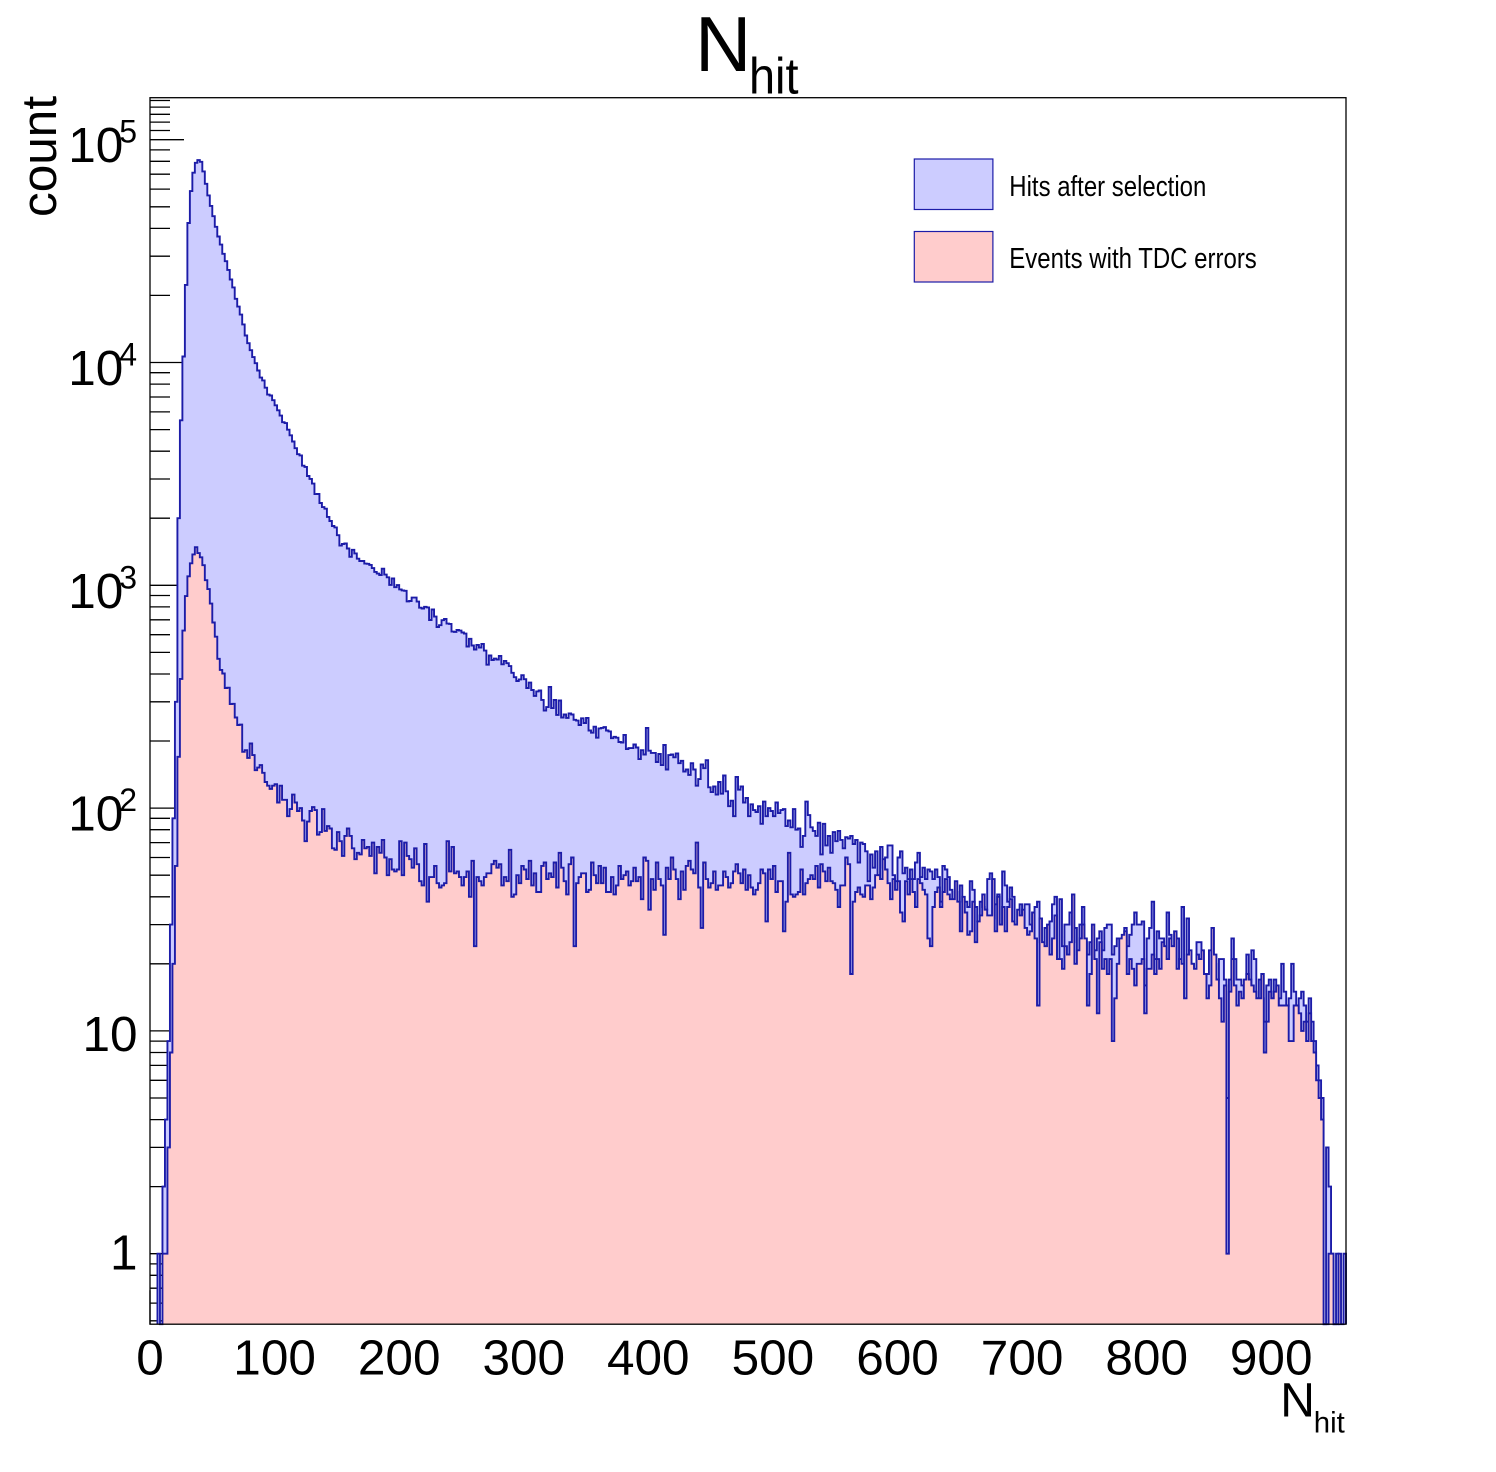  I want to click on svg-text: Events with TDC errors, so click(1133, 259).